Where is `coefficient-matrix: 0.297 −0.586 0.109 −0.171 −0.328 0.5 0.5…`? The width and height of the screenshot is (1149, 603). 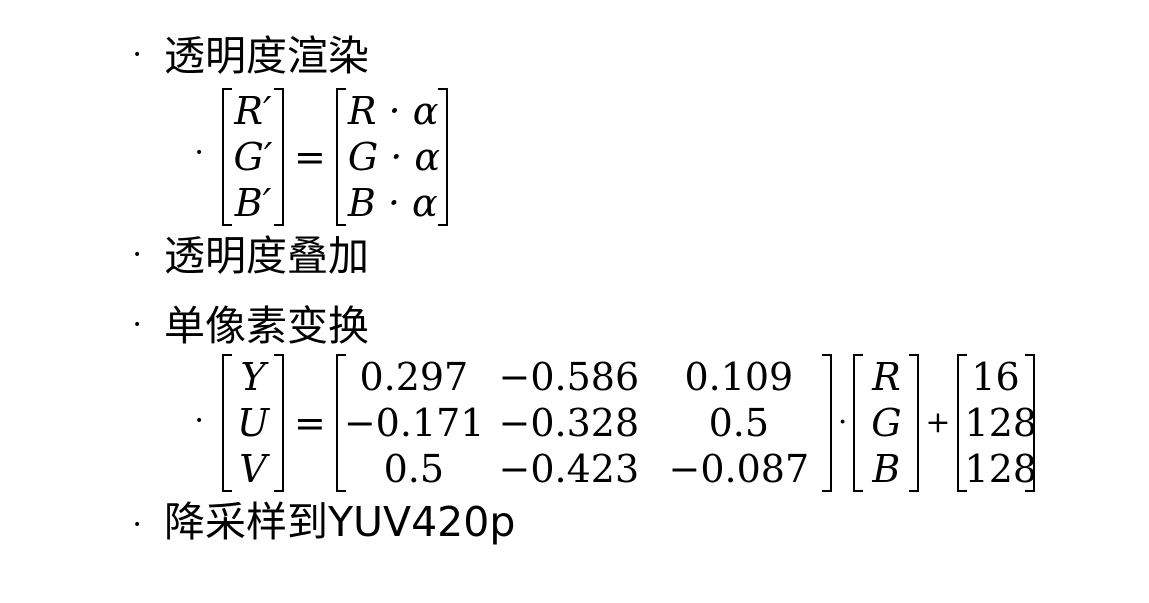 coefficient-matrix: 0.297 −0.586 0.109 −0.171 −0.328 0.5 0.5… is located at coordinates (583, 423).